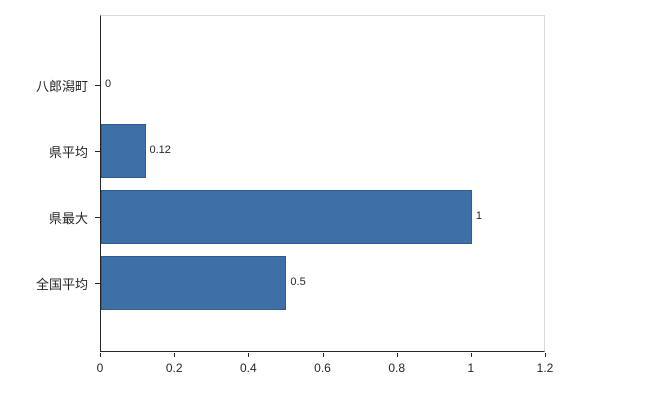 This screenshot has width=650, height=400. What do you see at coordinates (61, 86) in the screenshot?
I see `category-label: 八郎潟町` at bounding box center [61, 86].